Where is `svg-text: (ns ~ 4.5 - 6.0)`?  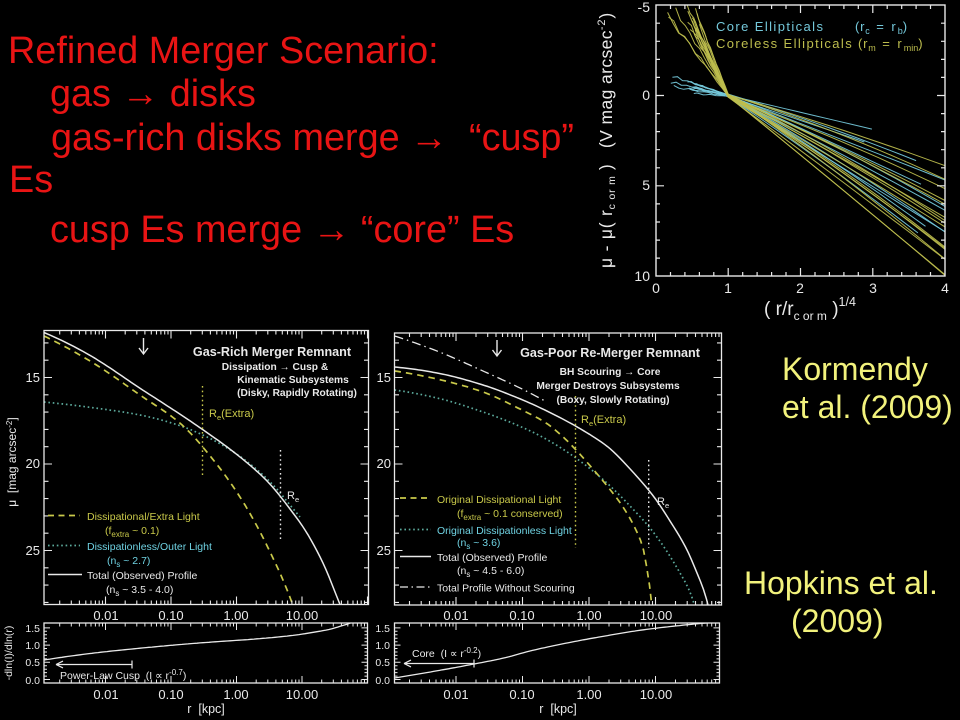 svg-text: (ns ~ 4.5 - 6.0) is located at coordinates (490, 572).